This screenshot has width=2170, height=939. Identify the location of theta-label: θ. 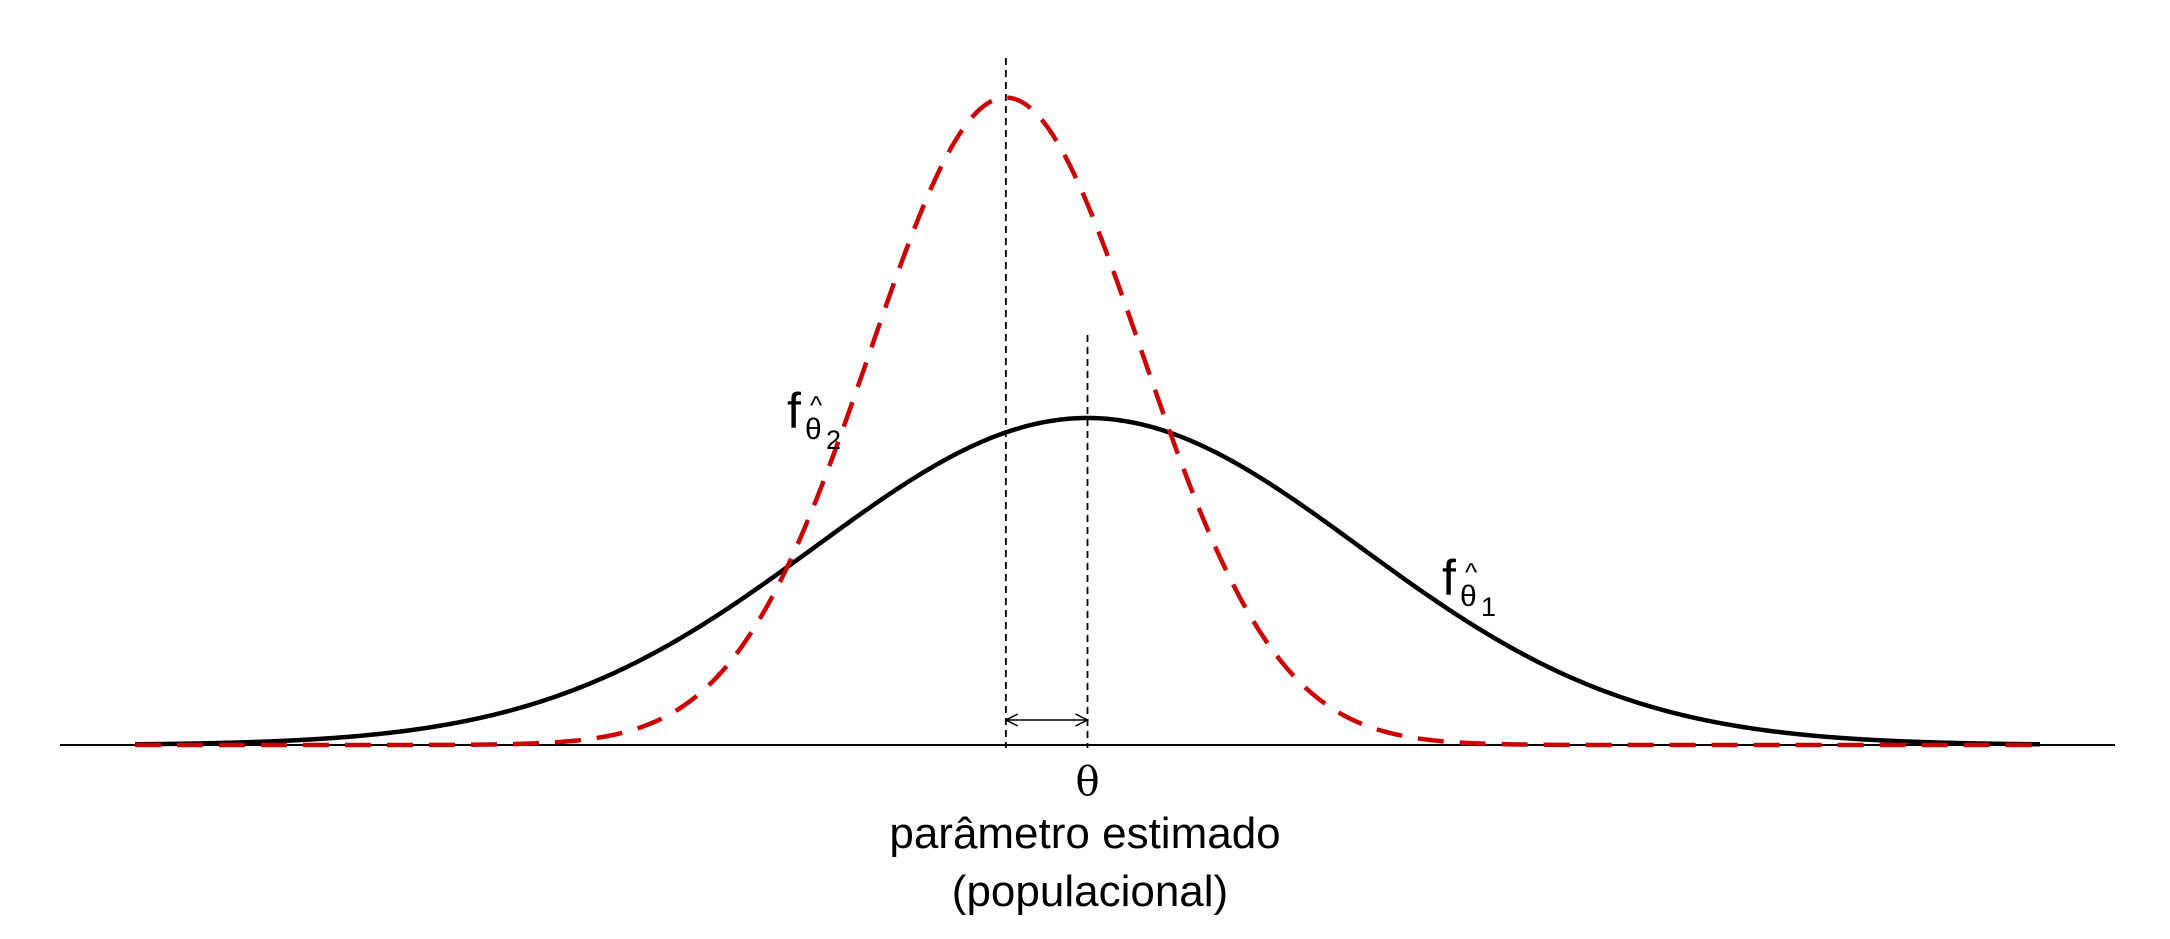
(1087, 782).